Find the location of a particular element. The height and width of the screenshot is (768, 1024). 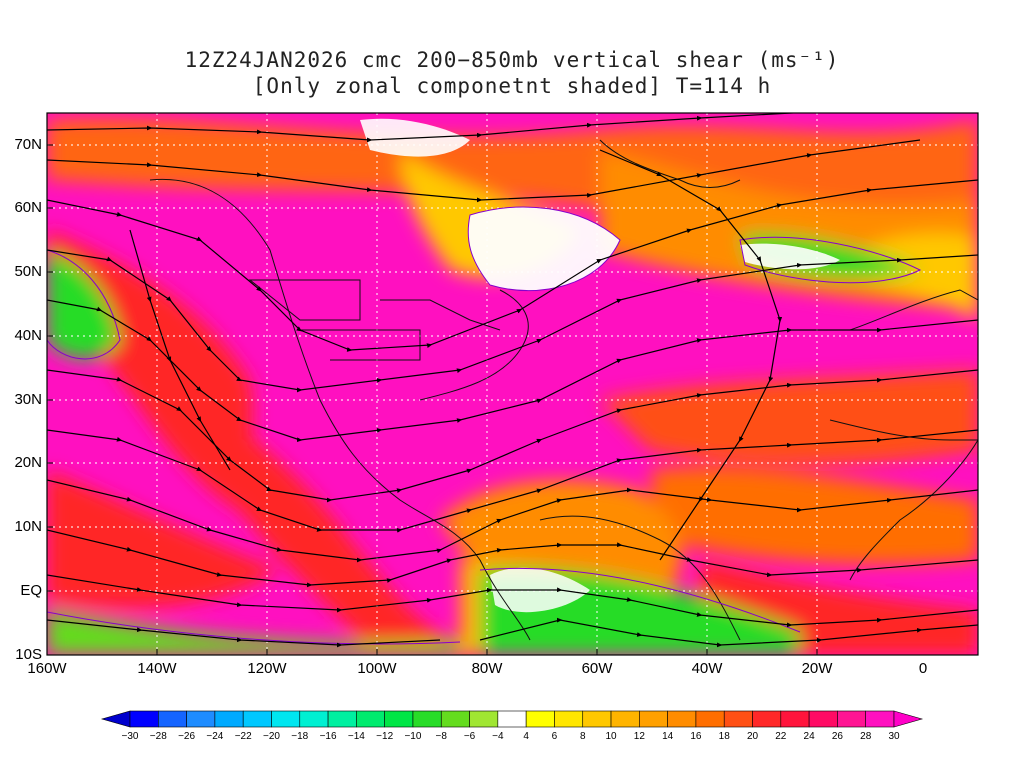

colorbar-tick-label: 4 is located at coordinates (526, 736).